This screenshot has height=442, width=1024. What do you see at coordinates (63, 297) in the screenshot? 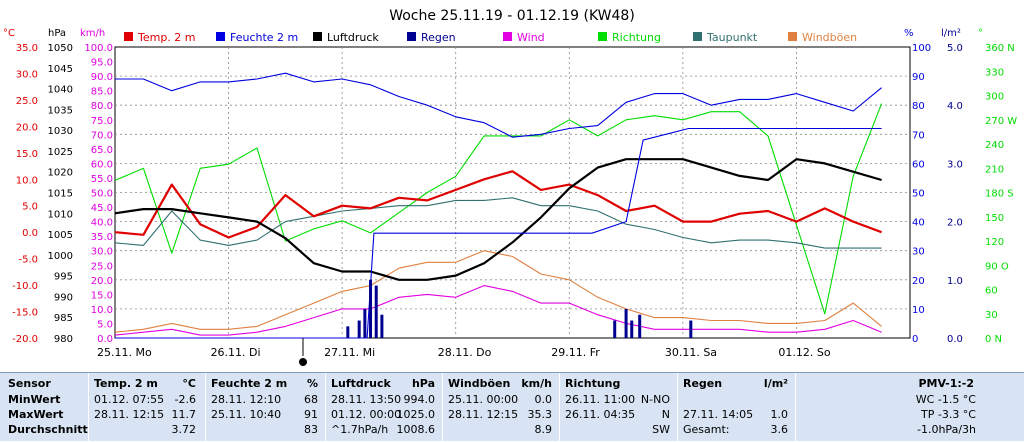
I see `pressure-tick-label: 990` at bounding box center [63, 297].